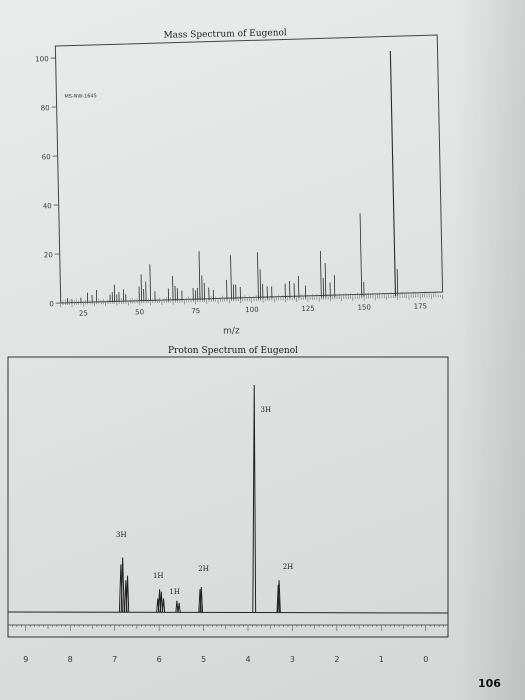 The height and width of the screenshot is (700, 525). What do you see at coordinates (80, 96) in the screenshot?
I see `ms-watermark: MS-NW-1645` at bounding box center [80, 96].